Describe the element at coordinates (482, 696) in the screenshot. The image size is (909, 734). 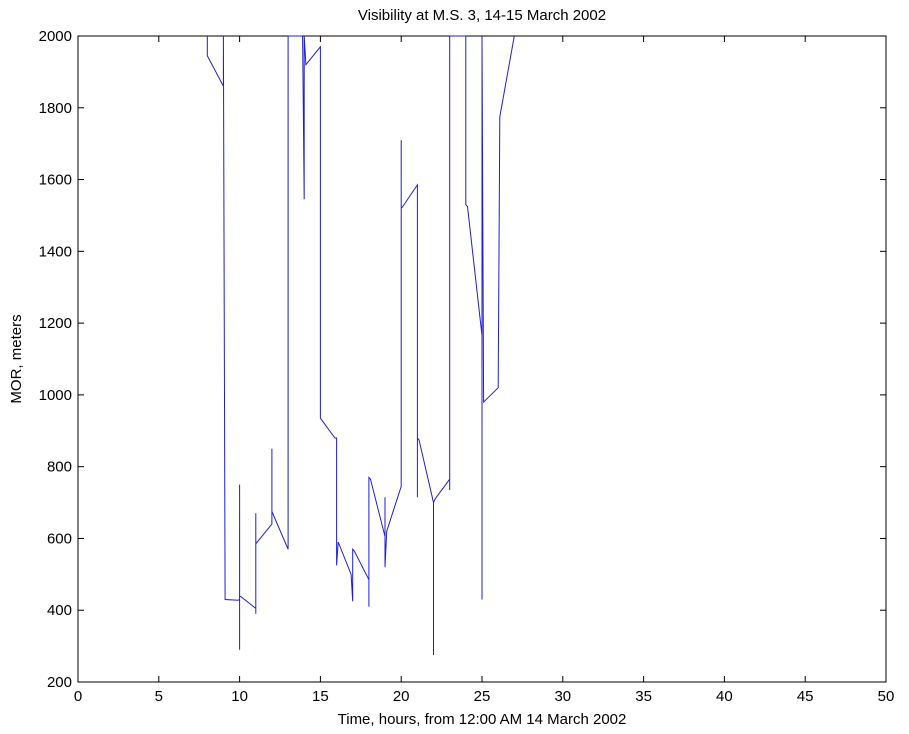
I see `x-tick-label: 25` at that location.